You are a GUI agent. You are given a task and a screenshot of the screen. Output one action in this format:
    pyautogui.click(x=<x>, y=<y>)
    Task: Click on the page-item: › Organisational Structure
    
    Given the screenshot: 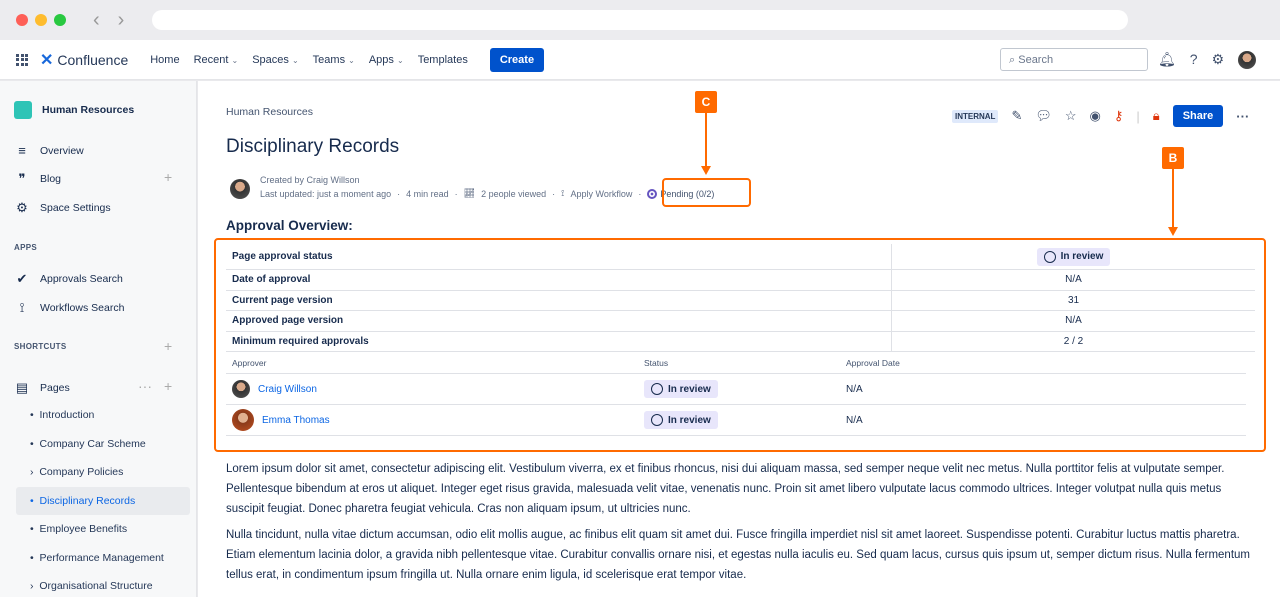 What is the action you would take?
    pyautogui.click(x=91, y=586)
    